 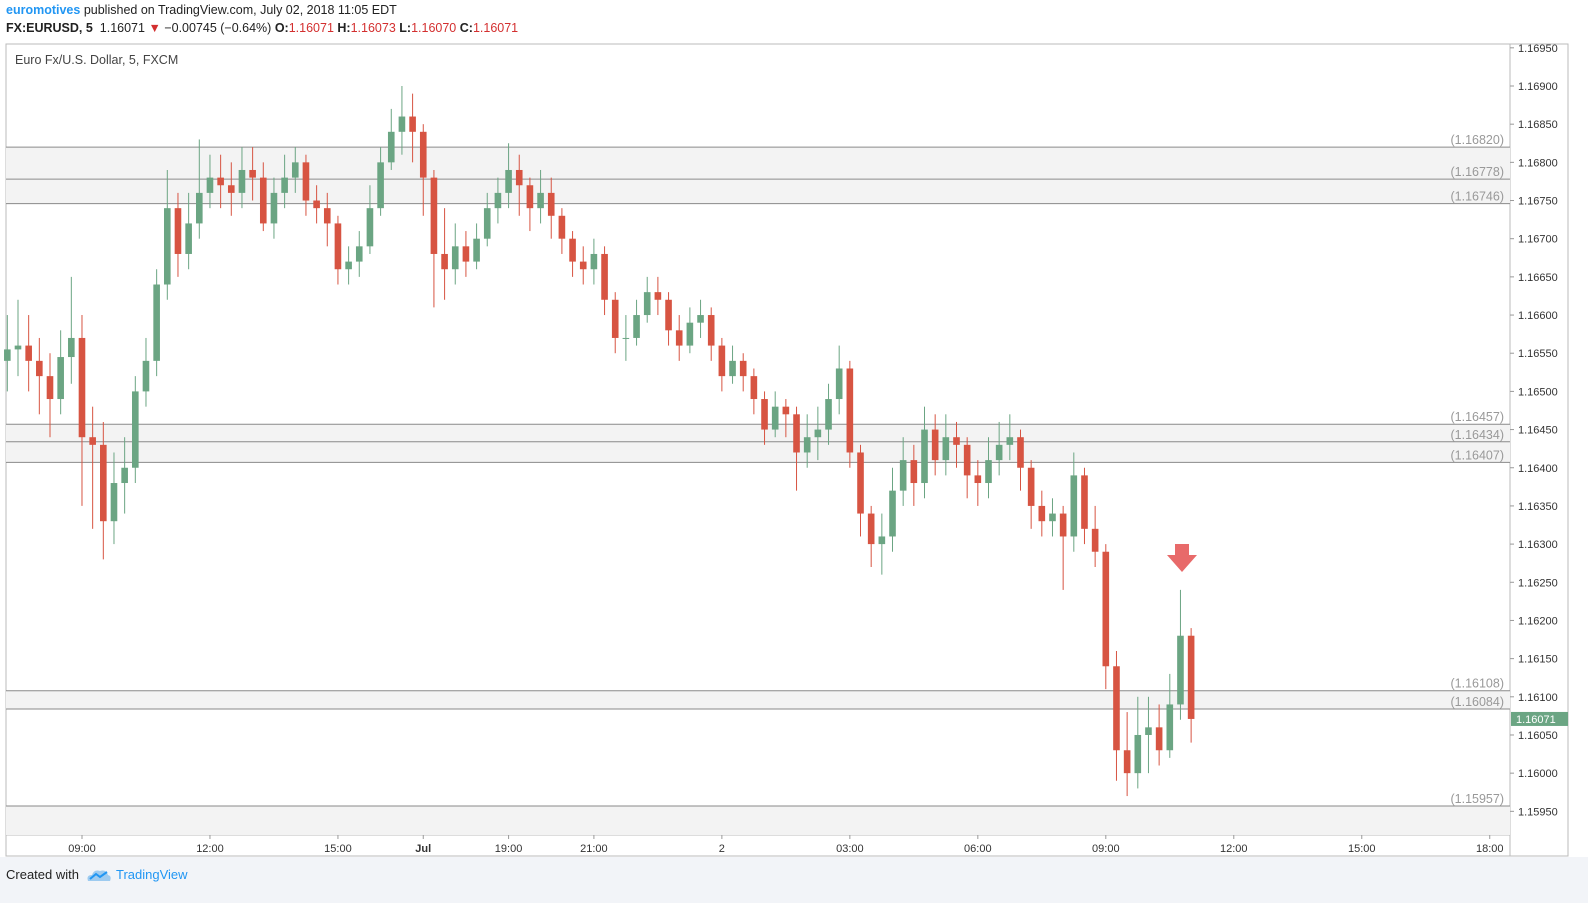 What do you see at coordinates (43, 10) in the screenshot?
I see `author: euromotives` at bounding box center [43, 10].